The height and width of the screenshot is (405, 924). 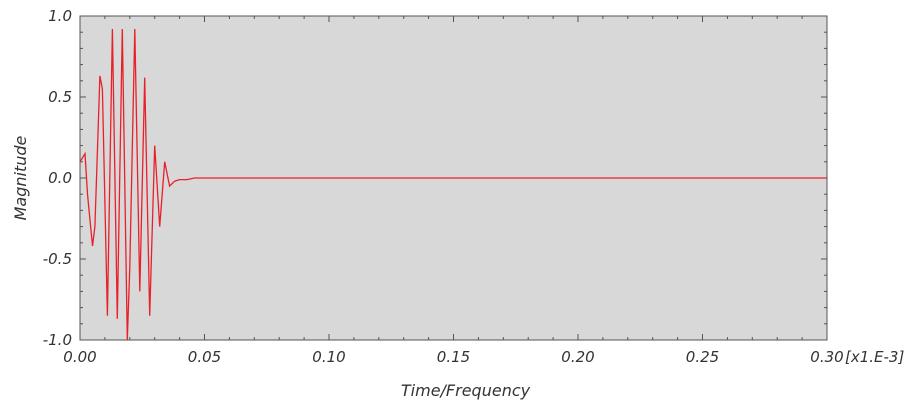 I want to click on y-axis-label: Magnitude, so click(x=20, y=177).